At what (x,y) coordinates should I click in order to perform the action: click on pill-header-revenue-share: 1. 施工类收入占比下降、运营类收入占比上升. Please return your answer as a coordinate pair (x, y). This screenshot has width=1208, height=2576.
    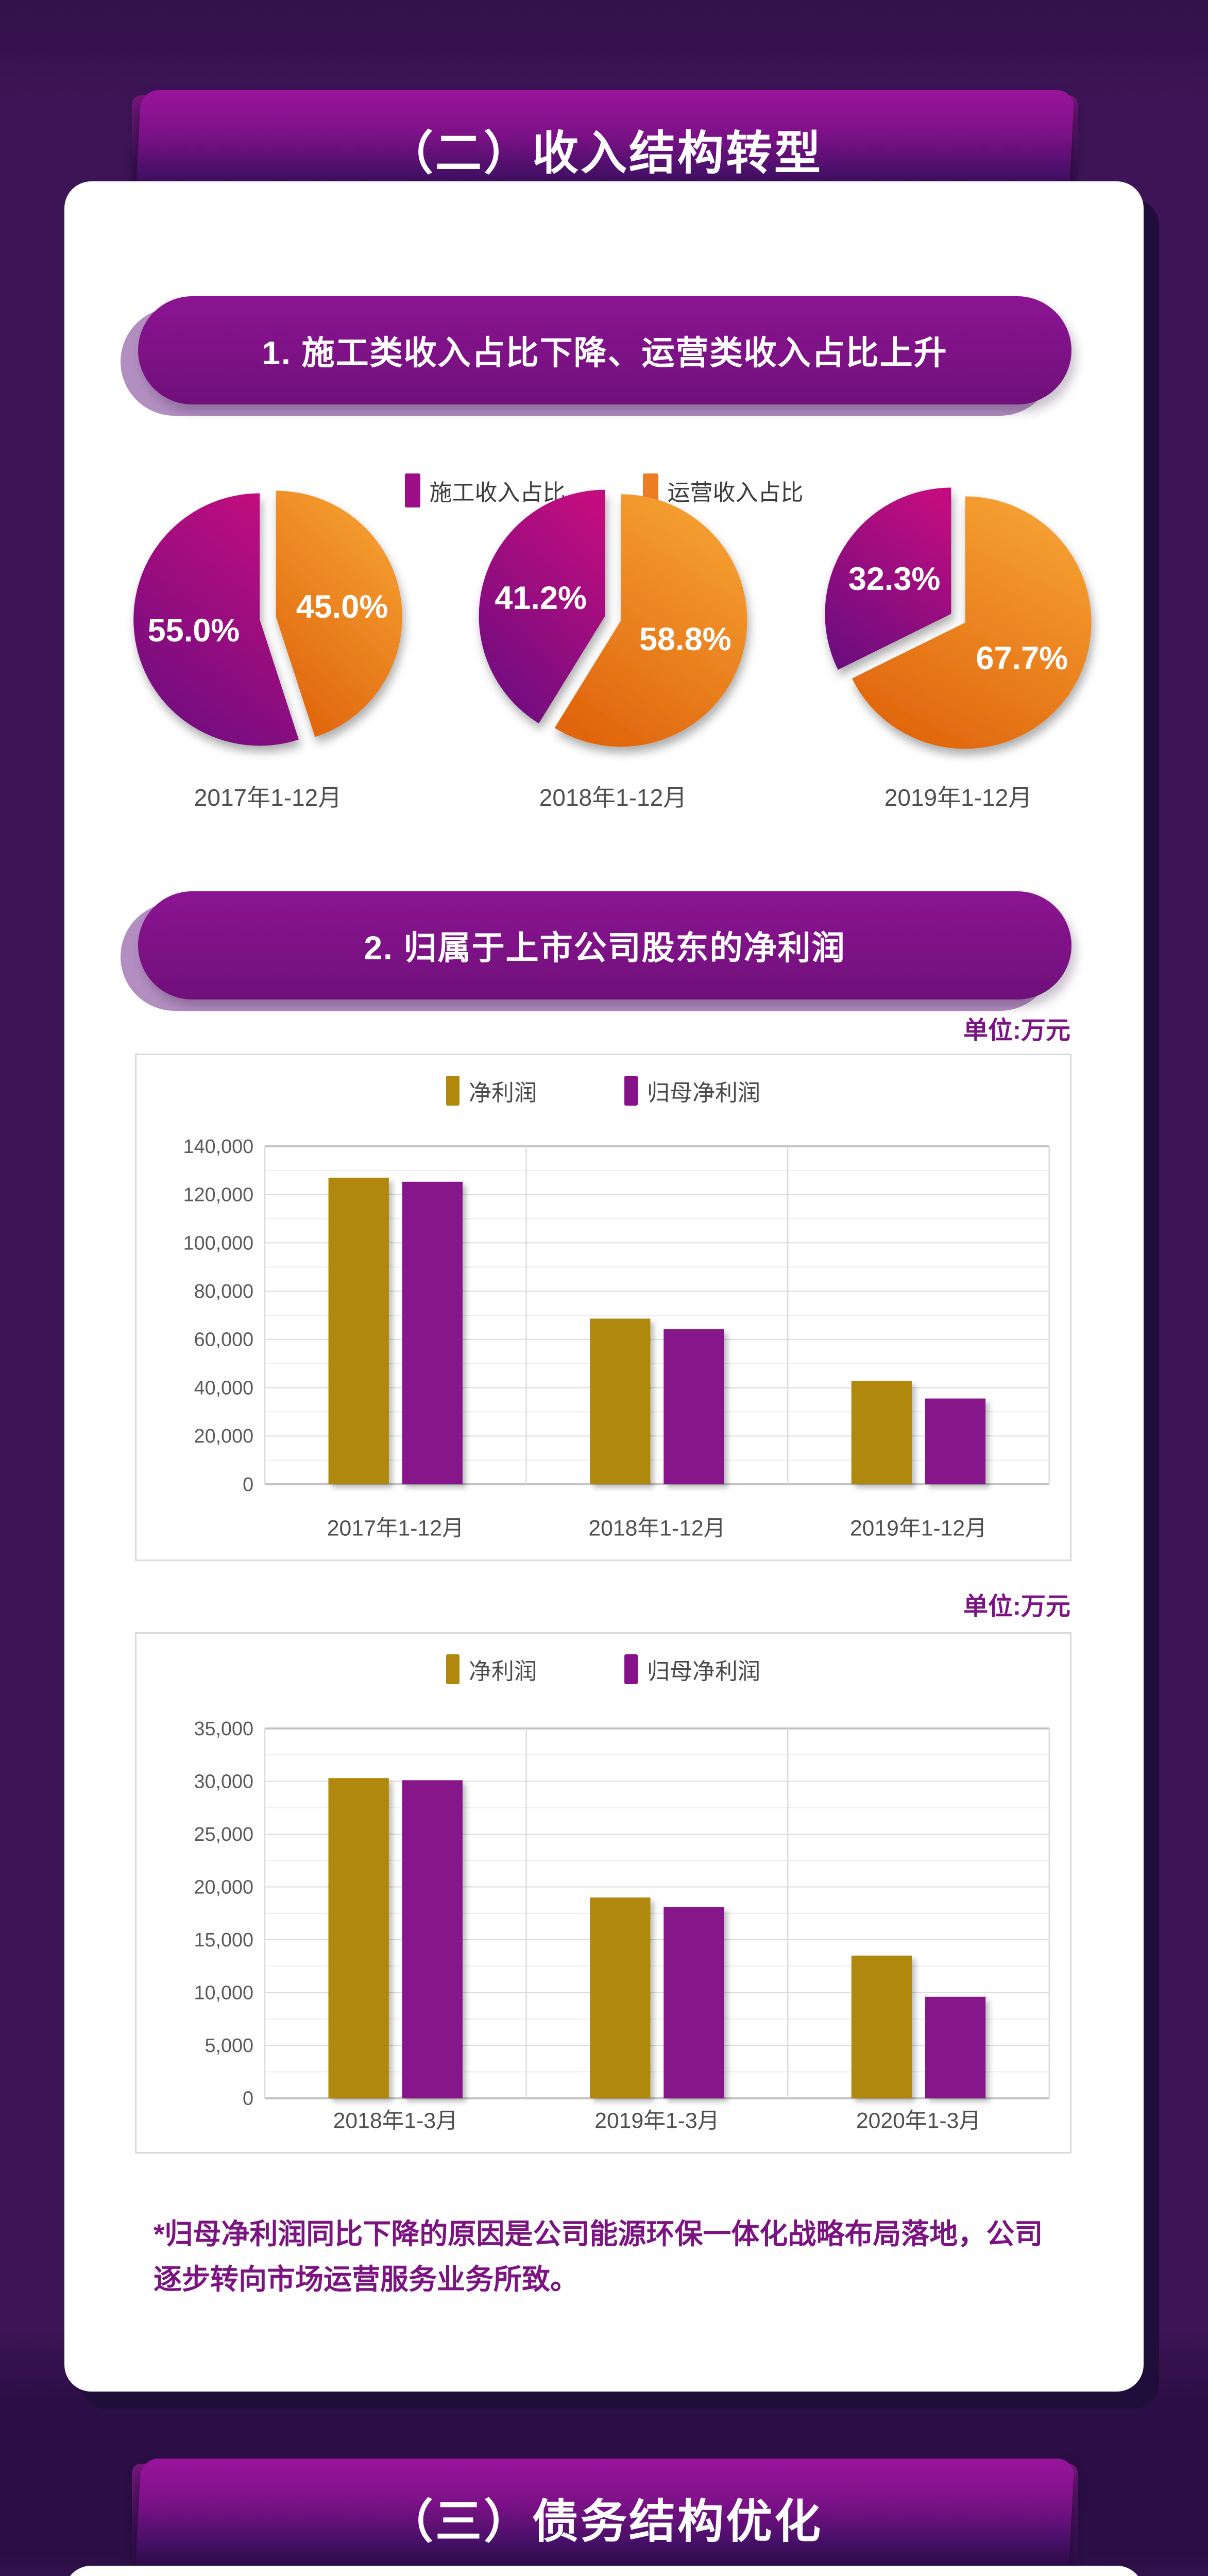
    Looking at the image, I should click on (596, 356).